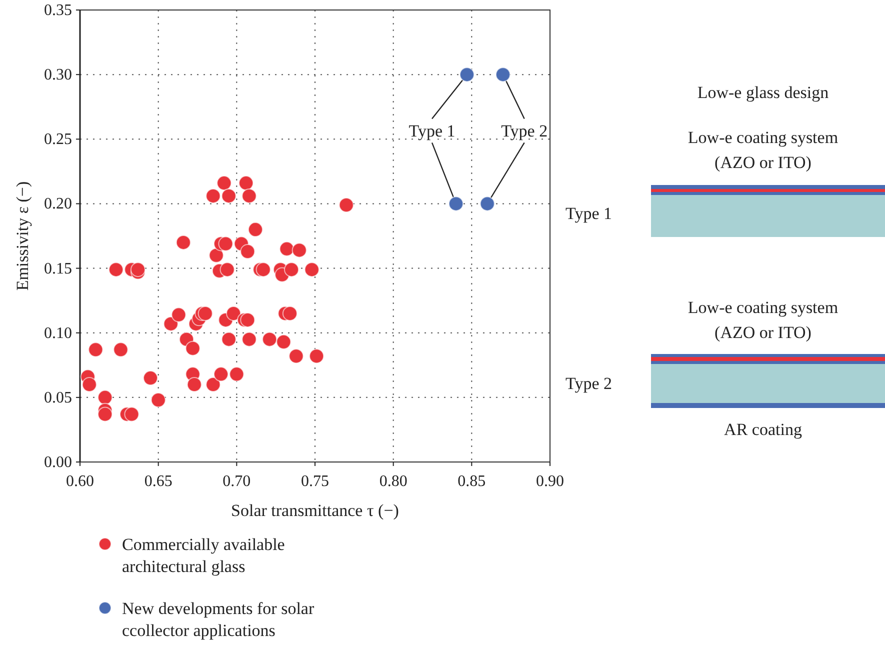  Describe the element at coordinates (315, 481) in the screenshot. I see `x-tick-label: 0.75` at that location.